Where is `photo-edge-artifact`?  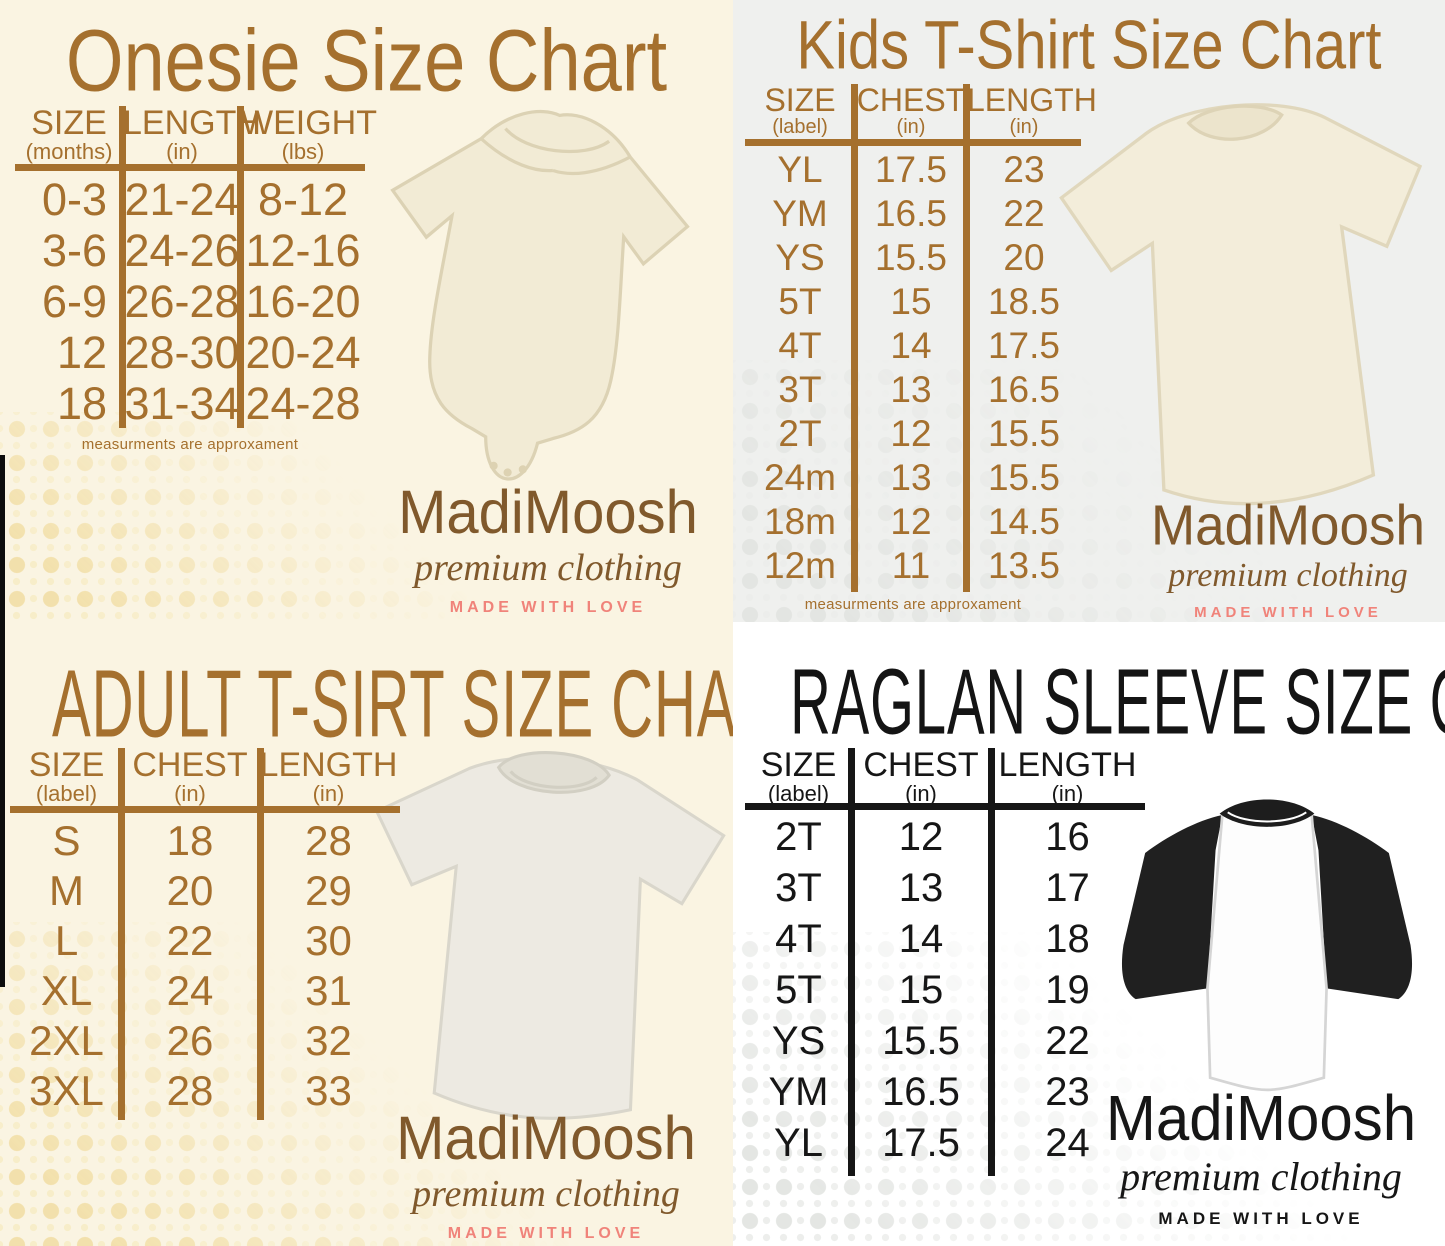
photo-edge-artifact is located at coordinates (2, 721).